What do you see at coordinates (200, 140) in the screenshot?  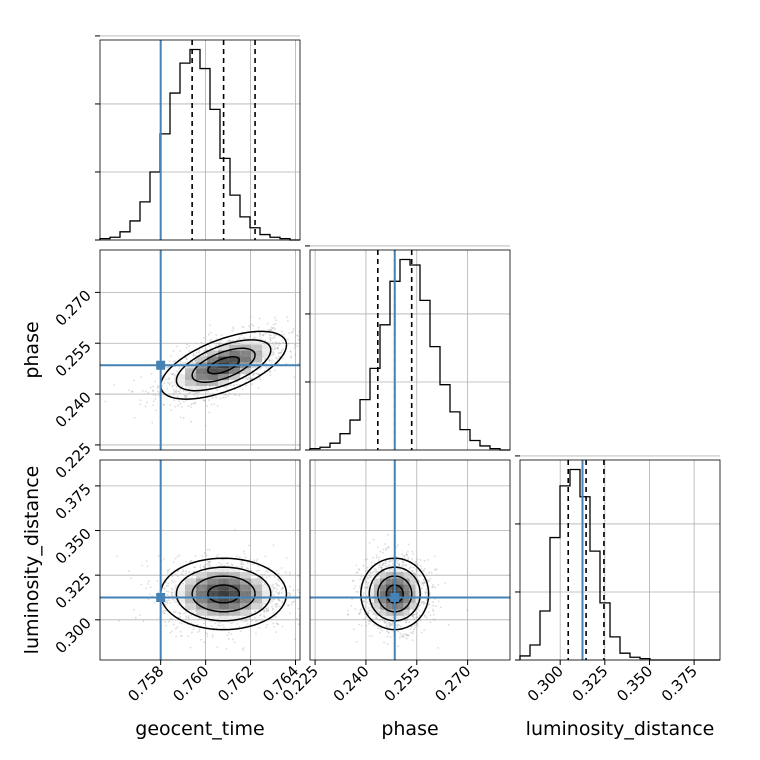 I see `panel-background` at bounding box center [200, 140].